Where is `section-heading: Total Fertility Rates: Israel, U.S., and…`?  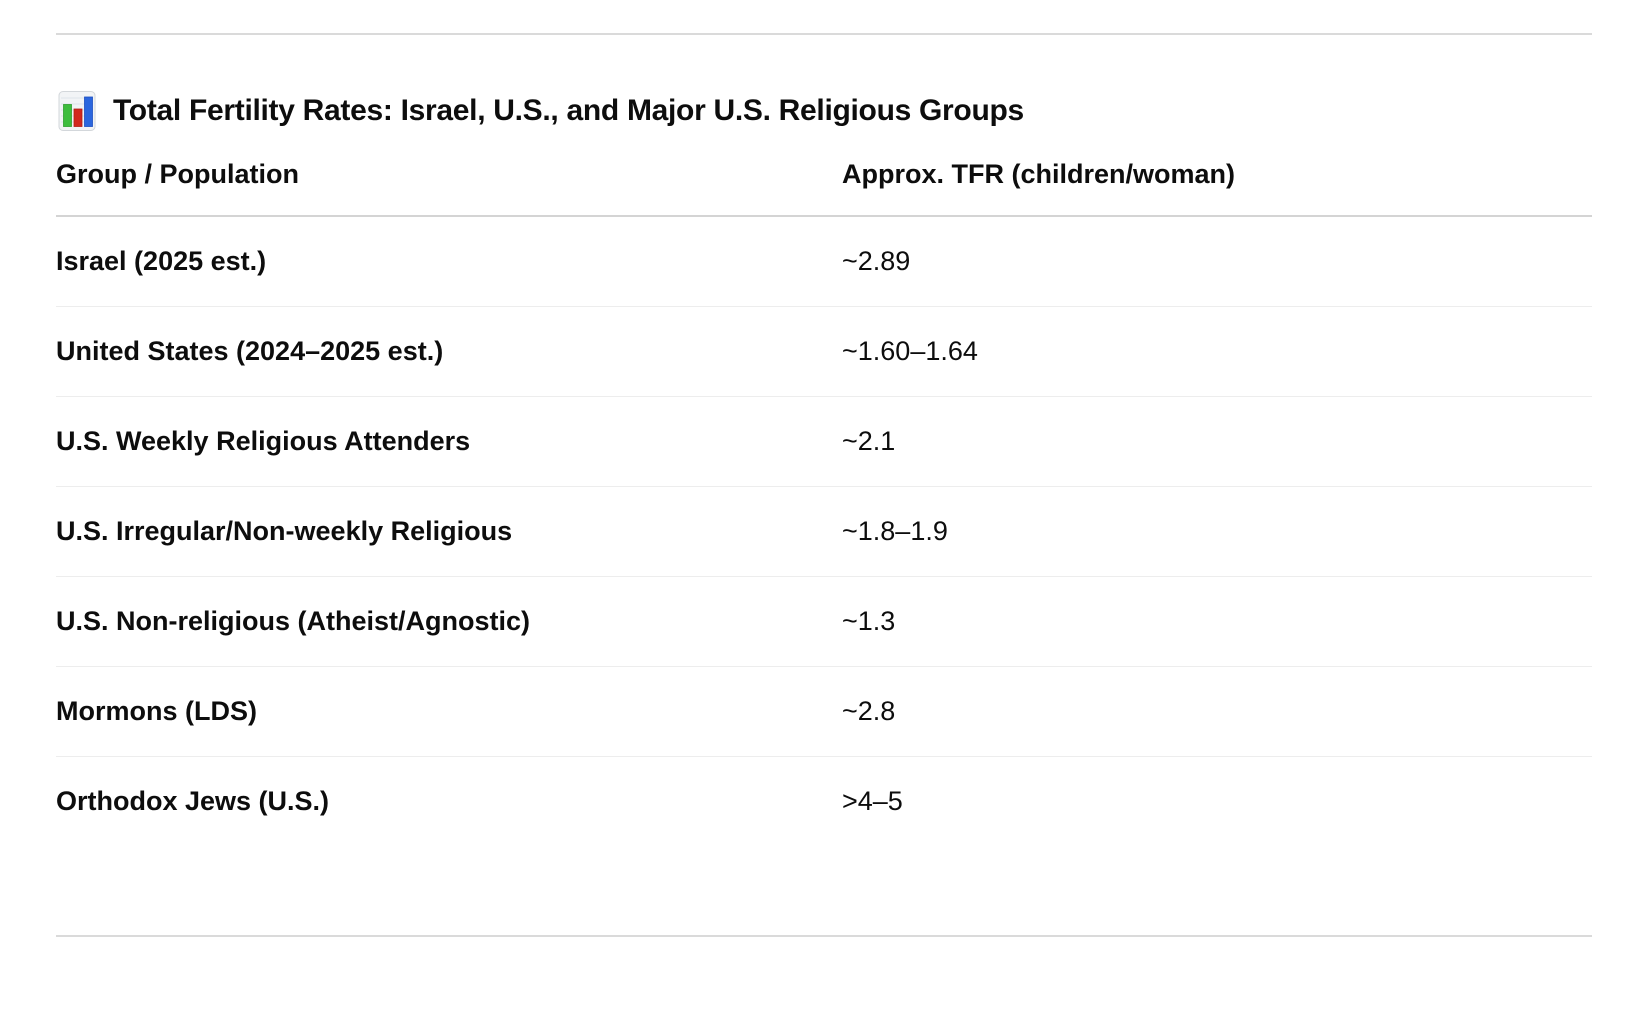 section-heading: Total Fertility Rates: Israel, U.S., and… is located at coordinates (824, 111).